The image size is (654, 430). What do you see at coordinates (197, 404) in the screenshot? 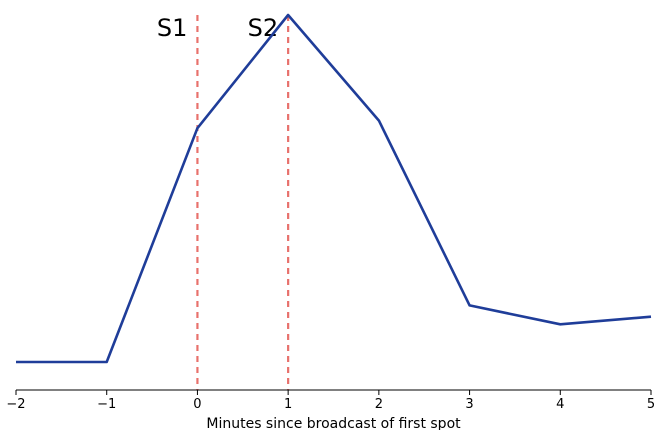
I see `x-tick-label: 0` at bounding box center [197, 404].